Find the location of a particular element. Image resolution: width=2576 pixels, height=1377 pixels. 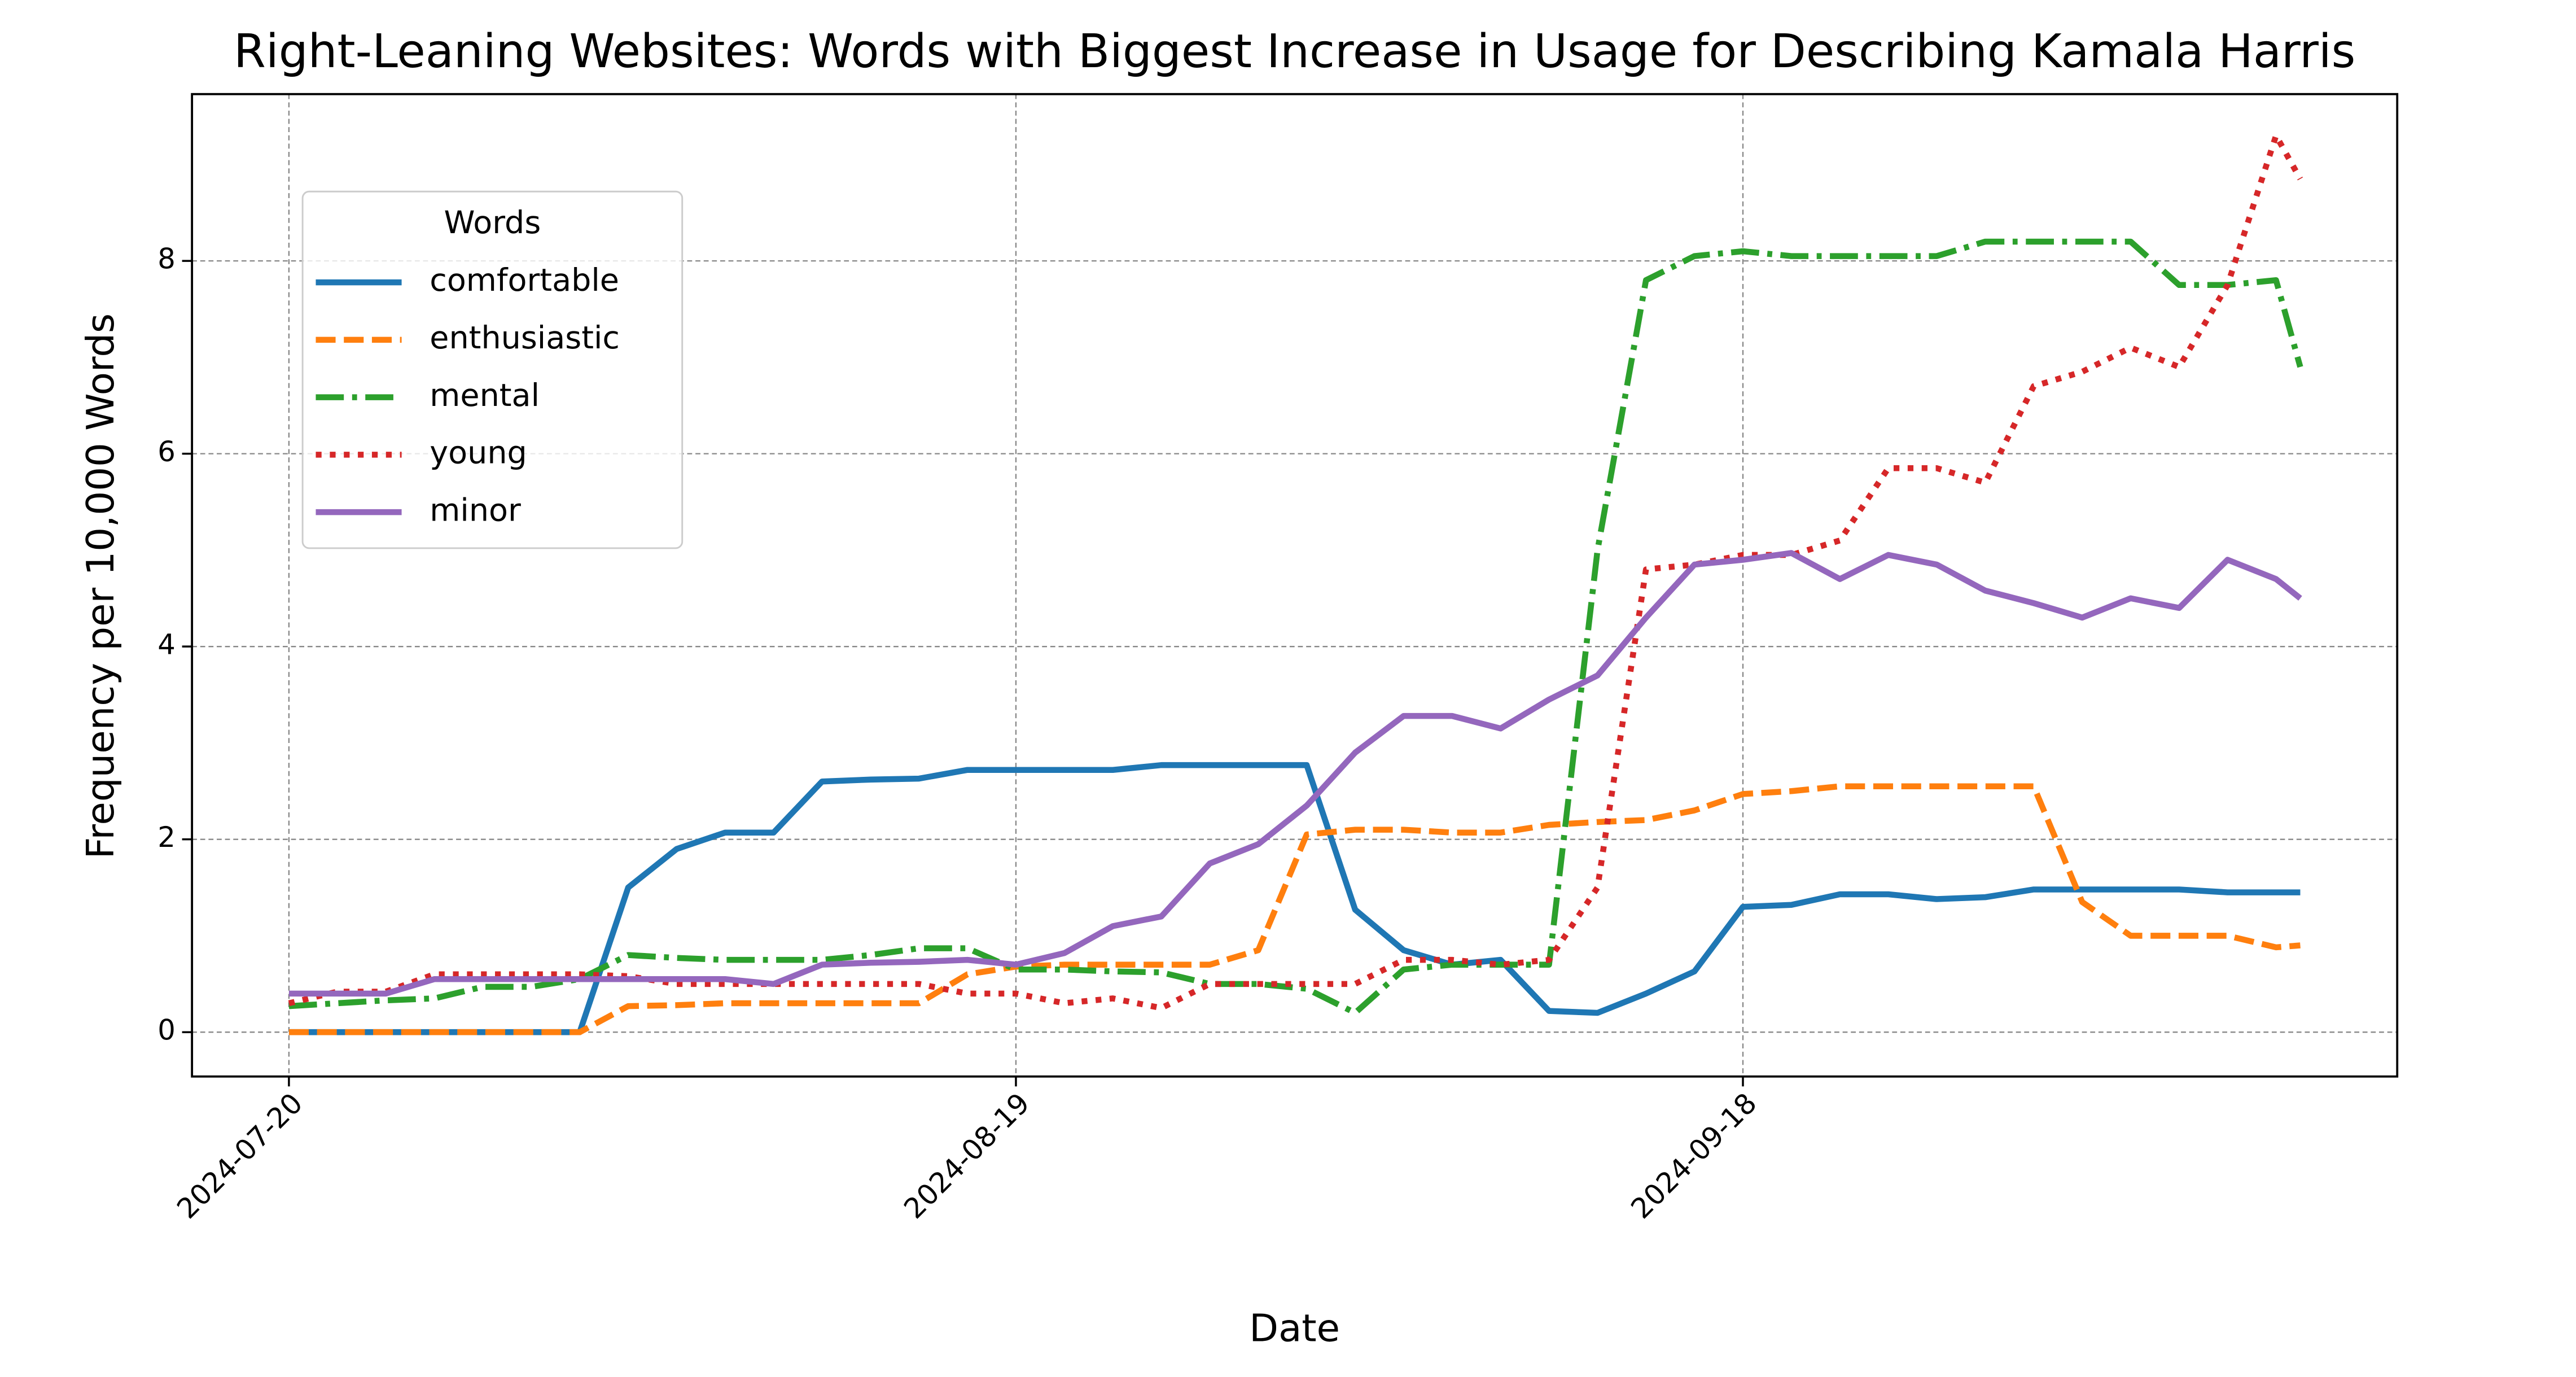

y-tick-label: 6 is located at coordinates (166, 451).